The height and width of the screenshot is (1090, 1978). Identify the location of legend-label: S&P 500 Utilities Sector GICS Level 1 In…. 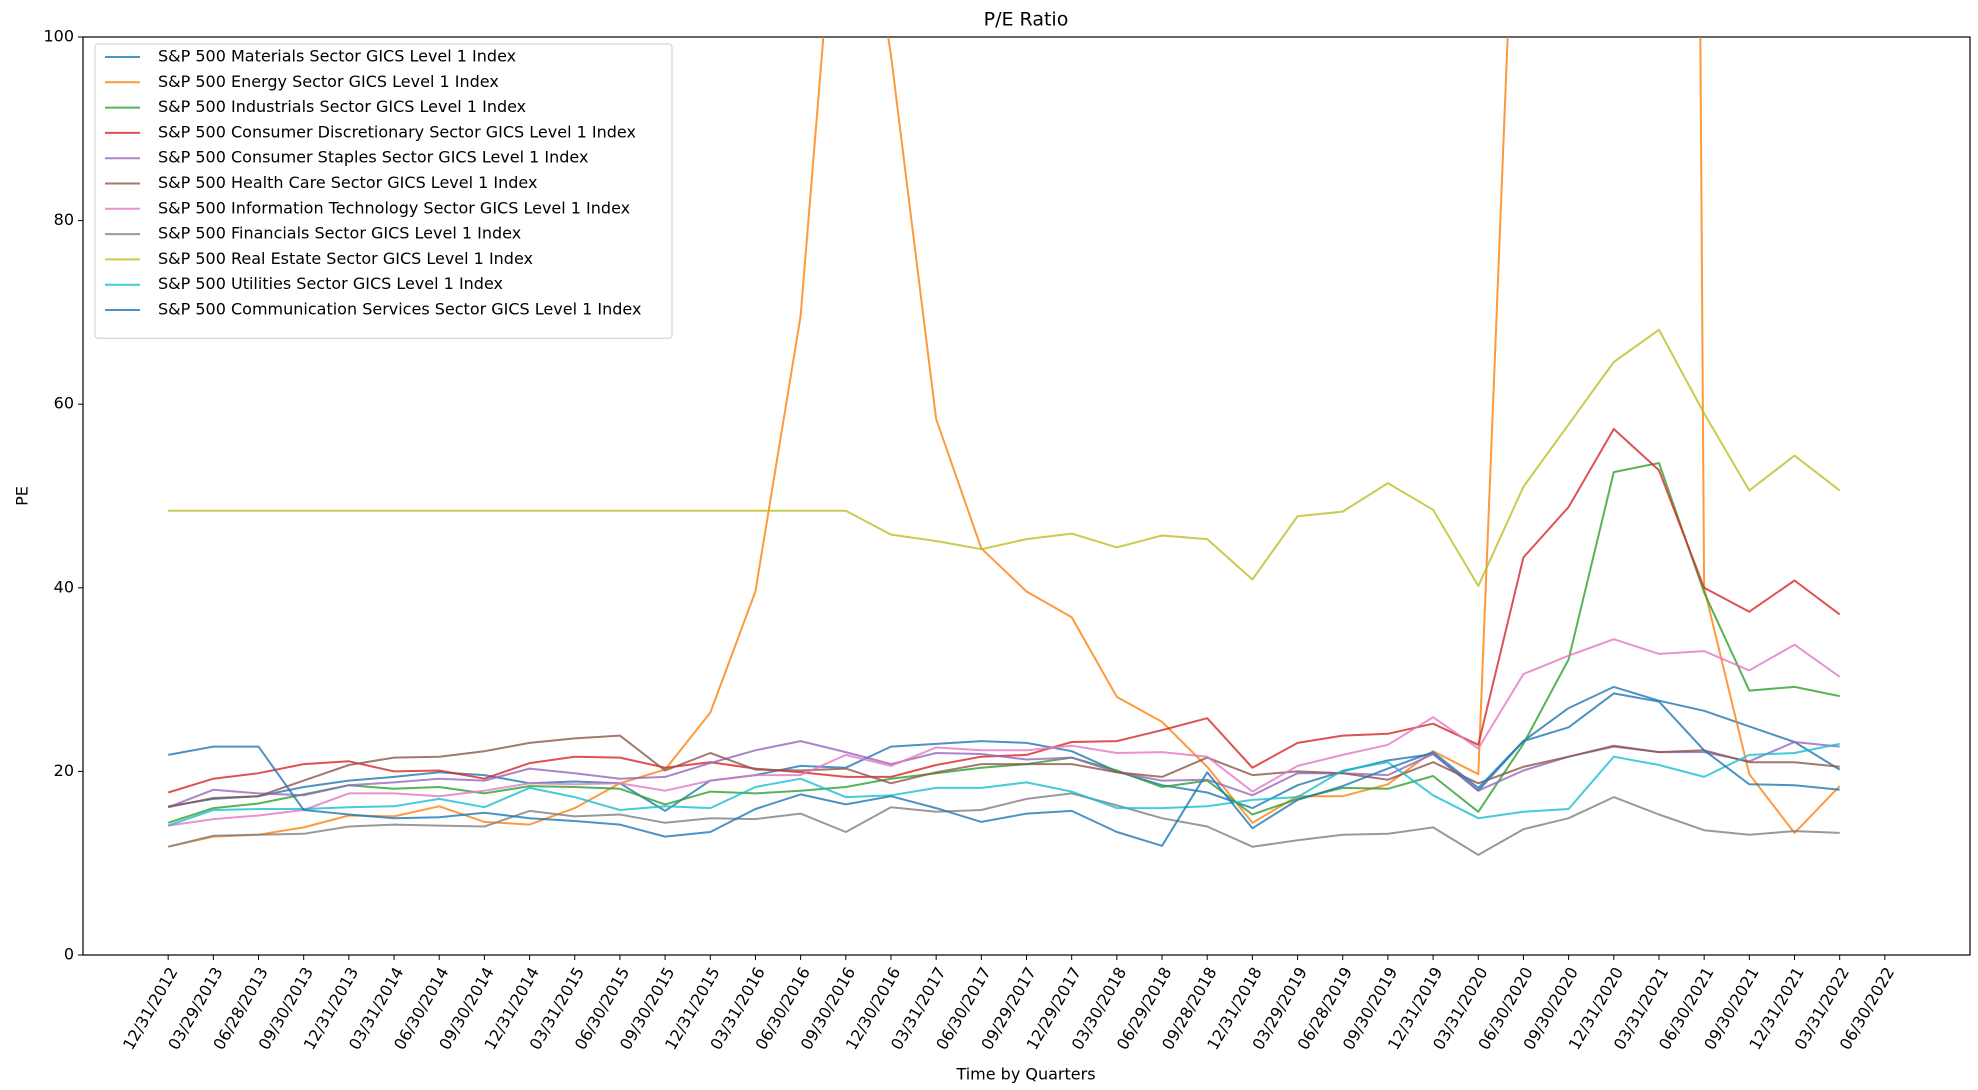
(330, 283).